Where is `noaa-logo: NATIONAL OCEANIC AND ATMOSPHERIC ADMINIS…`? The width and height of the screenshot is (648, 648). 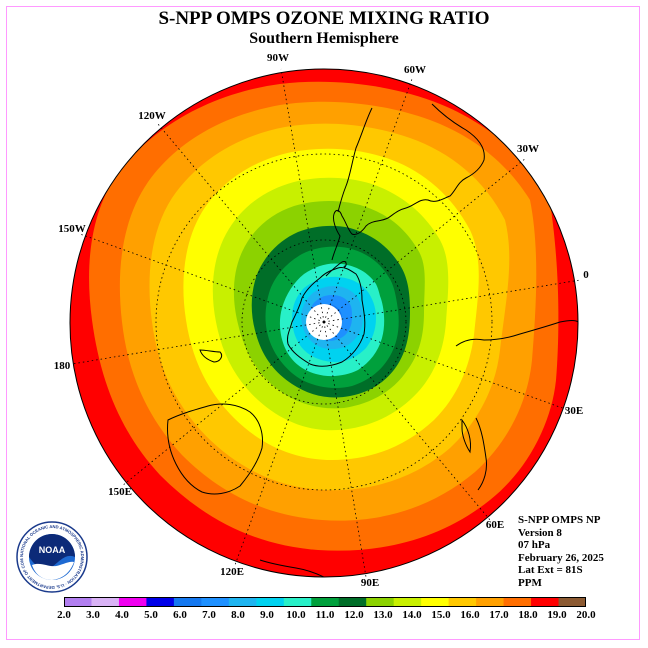
noaa-logo: NATIONAL OCEANIC AND ATMOSPHERIC ADMINIS… is located at coordinates (52, 557).